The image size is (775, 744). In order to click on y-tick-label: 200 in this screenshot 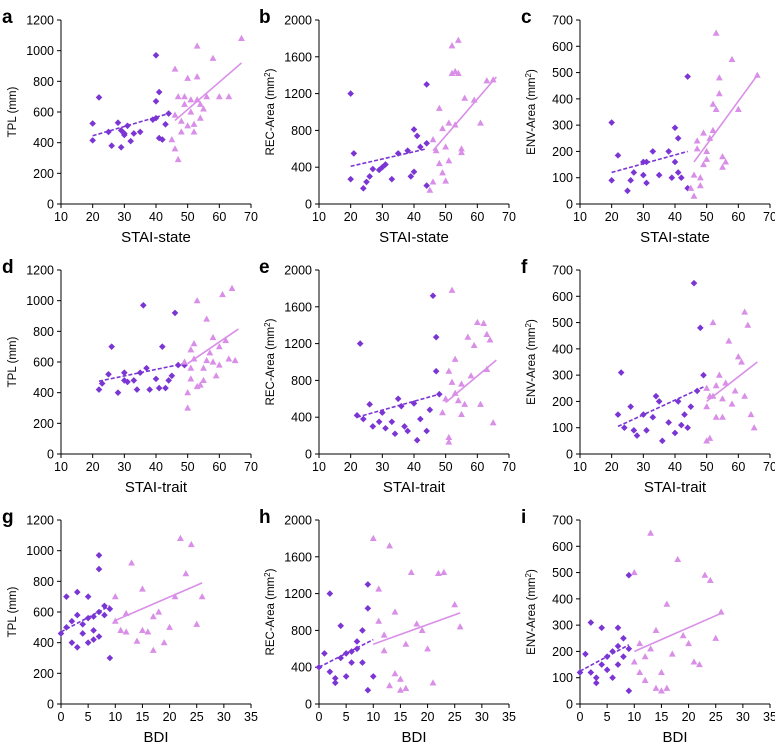, I will do `click(562, 652)`.